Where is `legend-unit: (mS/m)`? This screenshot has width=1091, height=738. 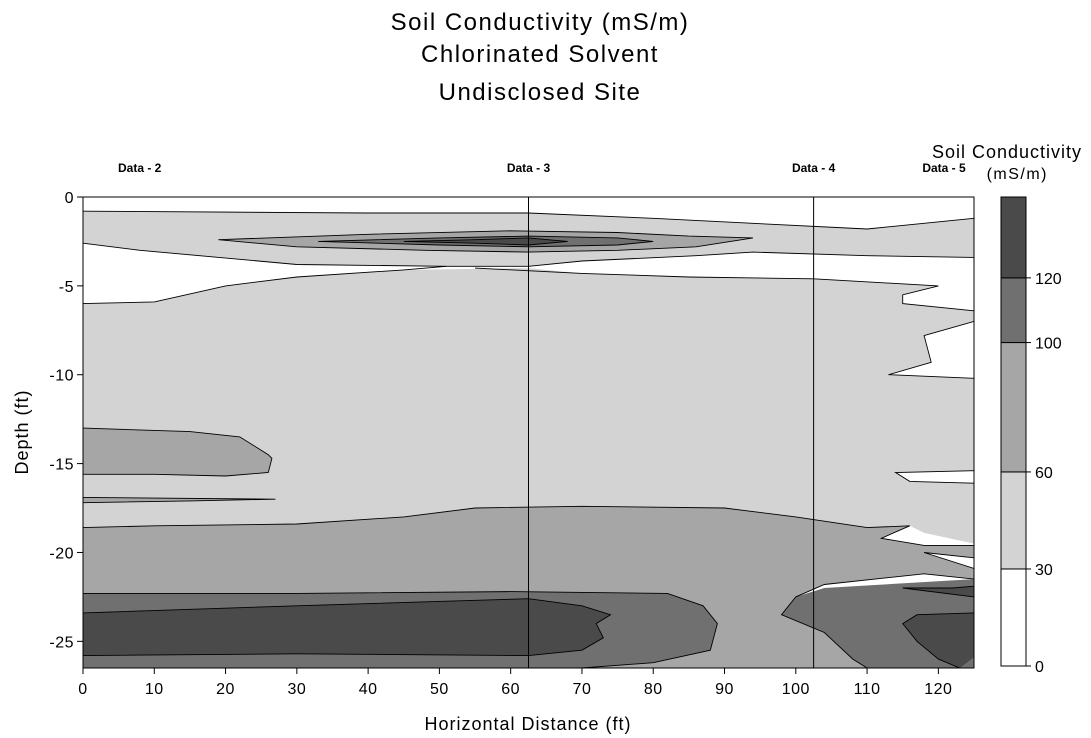
legend-unit: (mS/m) is located at coordinates (1017, 174).